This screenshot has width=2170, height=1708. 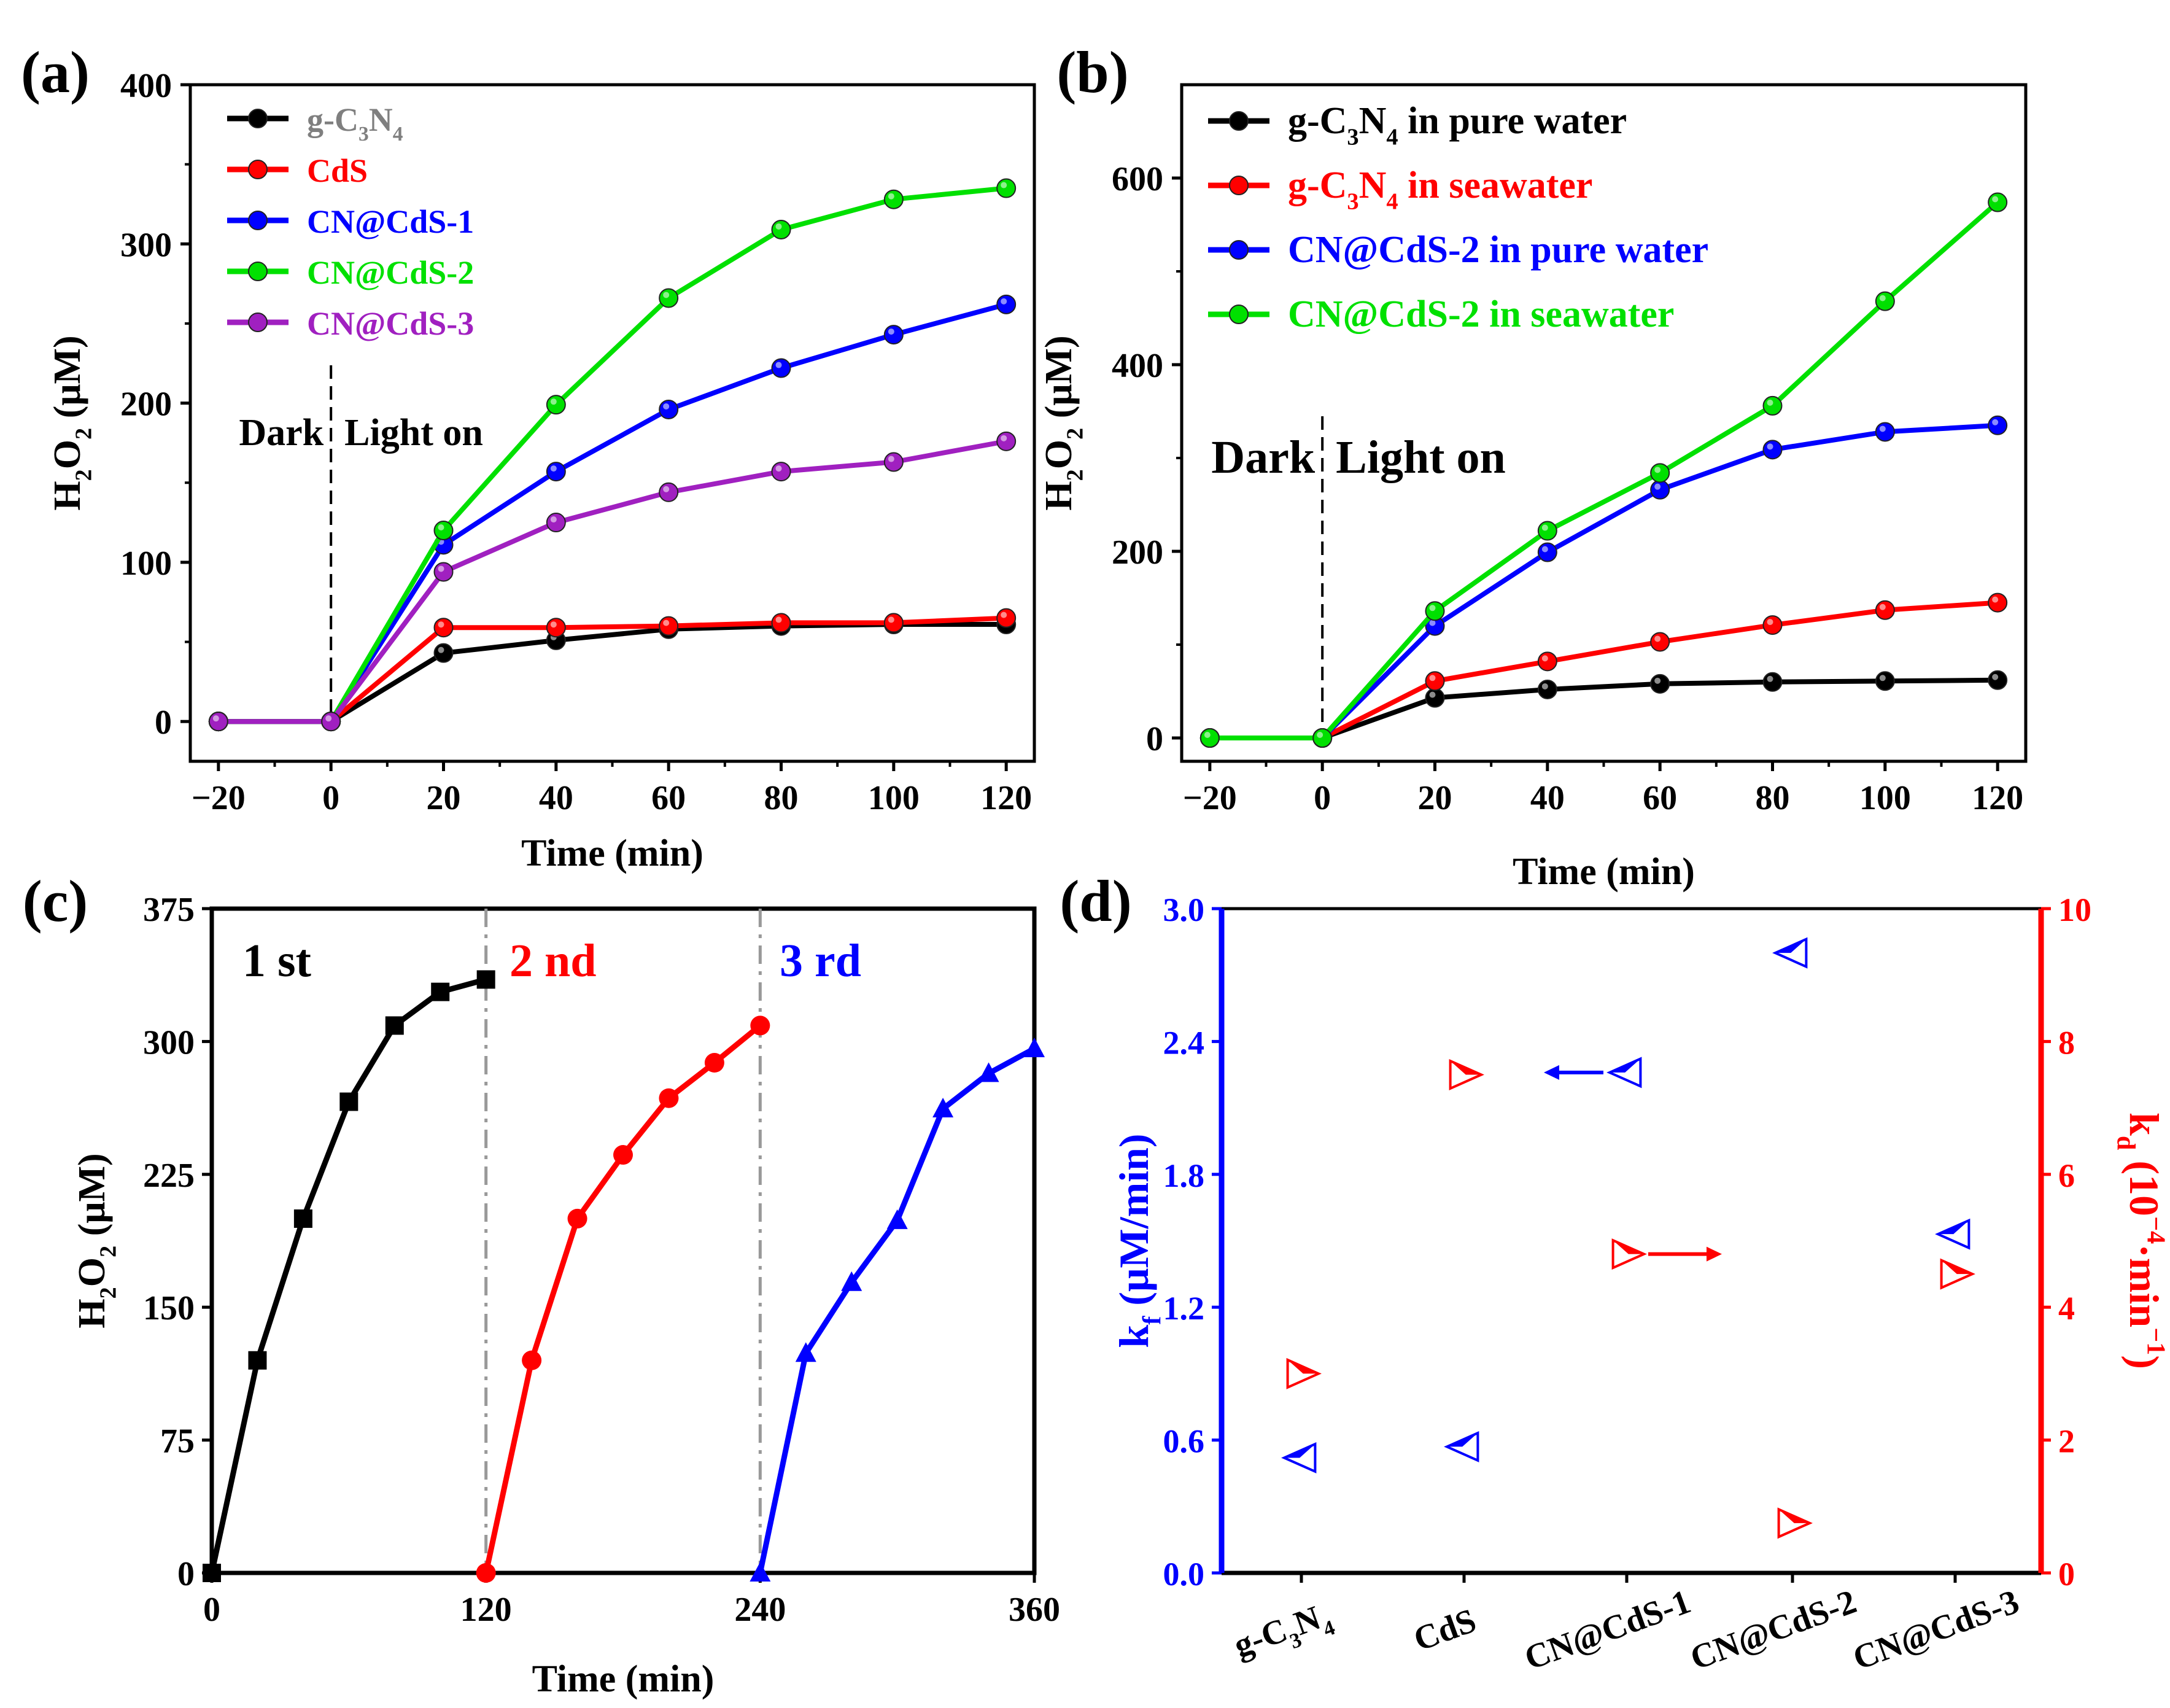 What do you see at coordinates (413, 433) in the screenshot?
I see `light-on-label: Light on` at bounding box center [413, 433].